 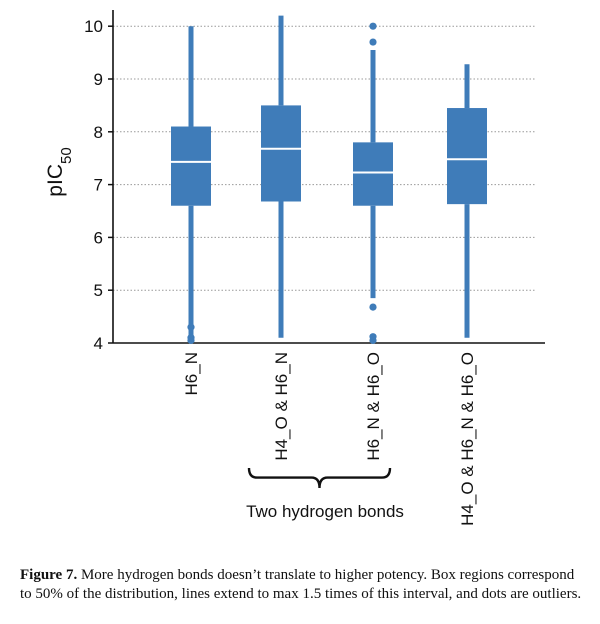 What do you see at coordinates (98, 132) in the screenshot?
I see `ytick-label-8: 8` at bounding box center [98, 132].